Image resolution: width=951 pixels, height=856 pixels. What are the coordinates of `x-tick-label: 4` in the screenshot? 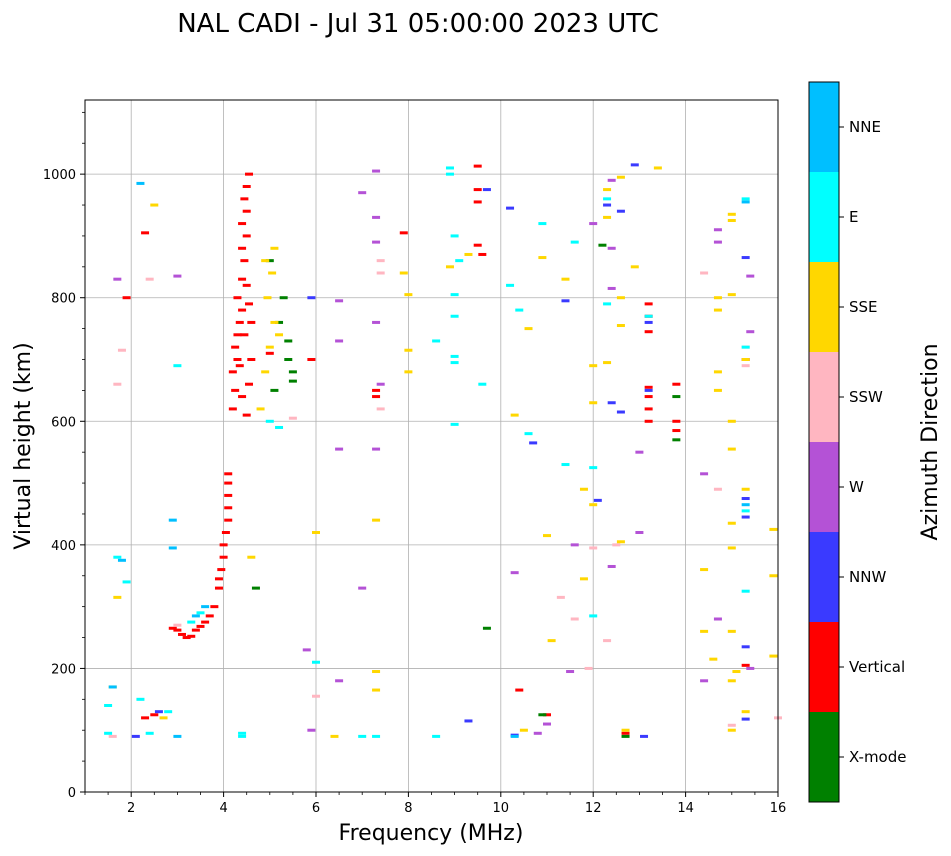 It's located at (223, 808).